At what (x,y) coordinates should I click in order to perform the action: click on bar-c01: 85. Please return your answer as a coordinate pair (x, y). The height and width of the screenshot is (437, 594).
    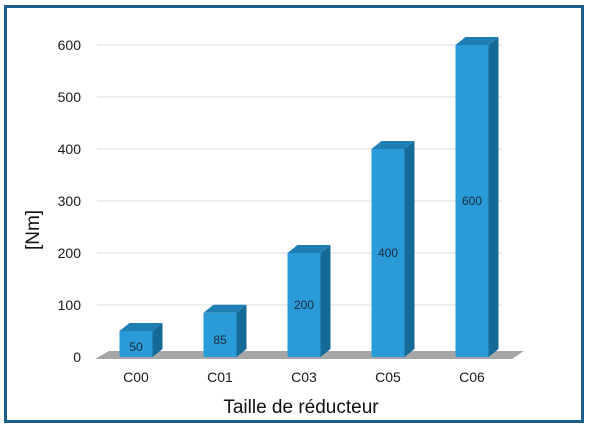
    Looking at the image, I should click on (225, 330).